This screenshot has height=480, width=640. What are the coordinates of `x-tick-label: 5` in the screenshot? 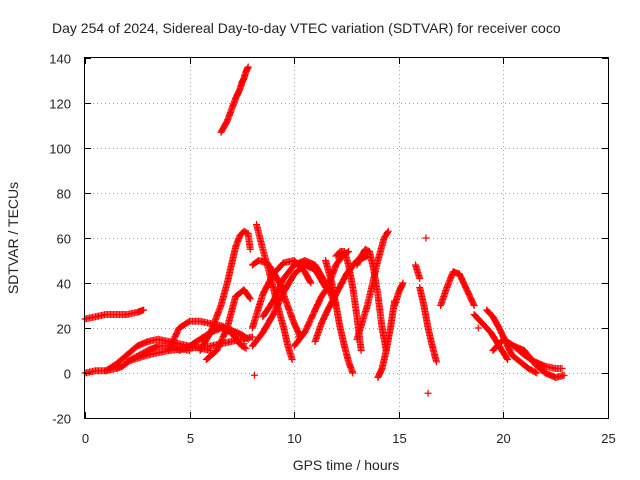 It's located at (190, 438).